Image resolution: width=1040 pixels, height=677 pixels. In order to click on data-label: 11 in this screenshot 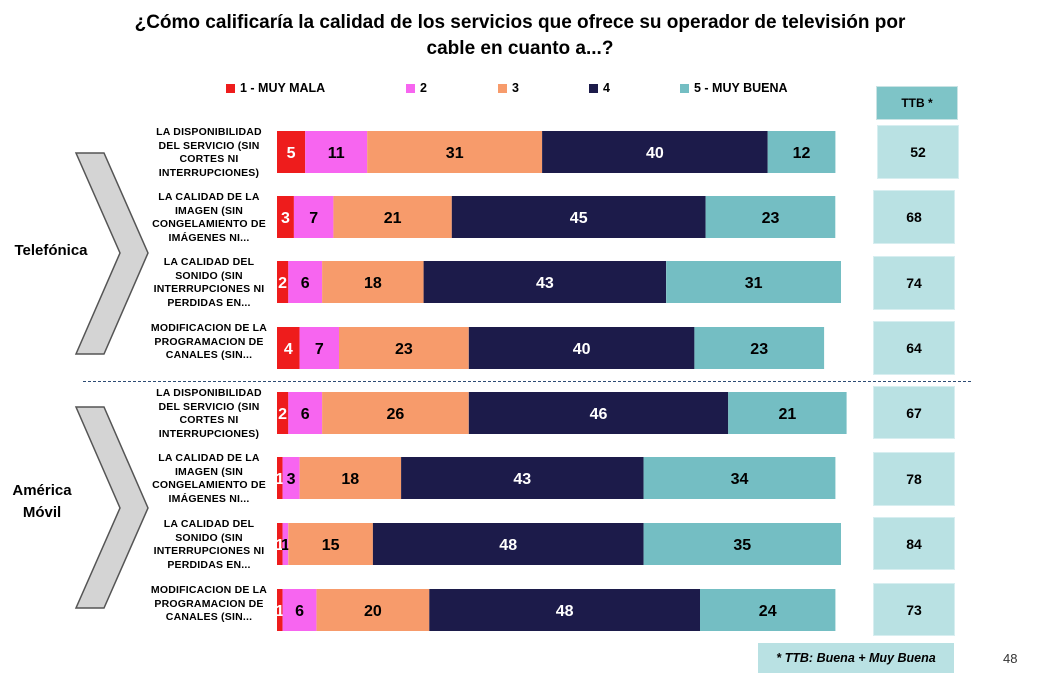, I will do `click(336, 153)`.